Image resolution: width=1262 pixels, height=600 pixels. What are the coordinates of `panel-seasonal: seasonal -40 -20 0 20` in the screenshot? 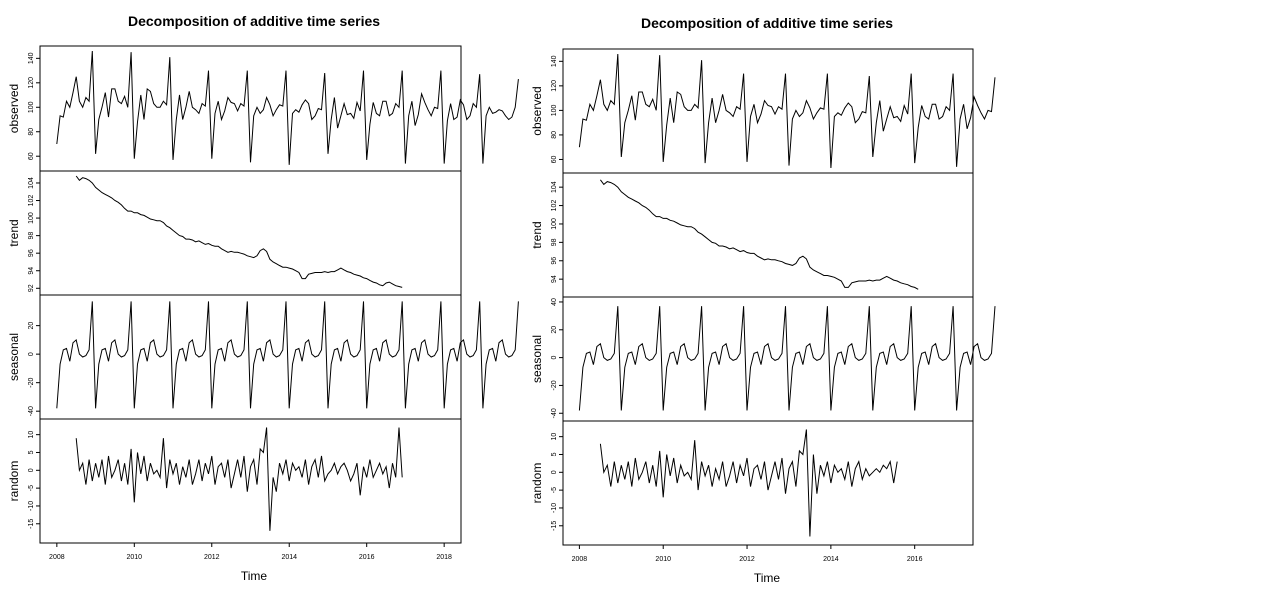 It's located at (263, 357).